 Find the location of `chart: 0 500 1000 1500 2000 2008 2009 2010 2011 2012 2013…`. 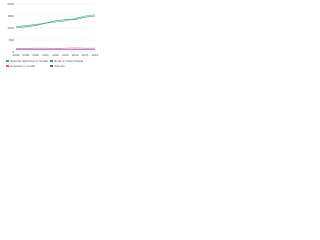

chart: 0 500 1000 1500 2000 2008 2009 2010 2011 2012 2013… is located at coordinates (52, 35).